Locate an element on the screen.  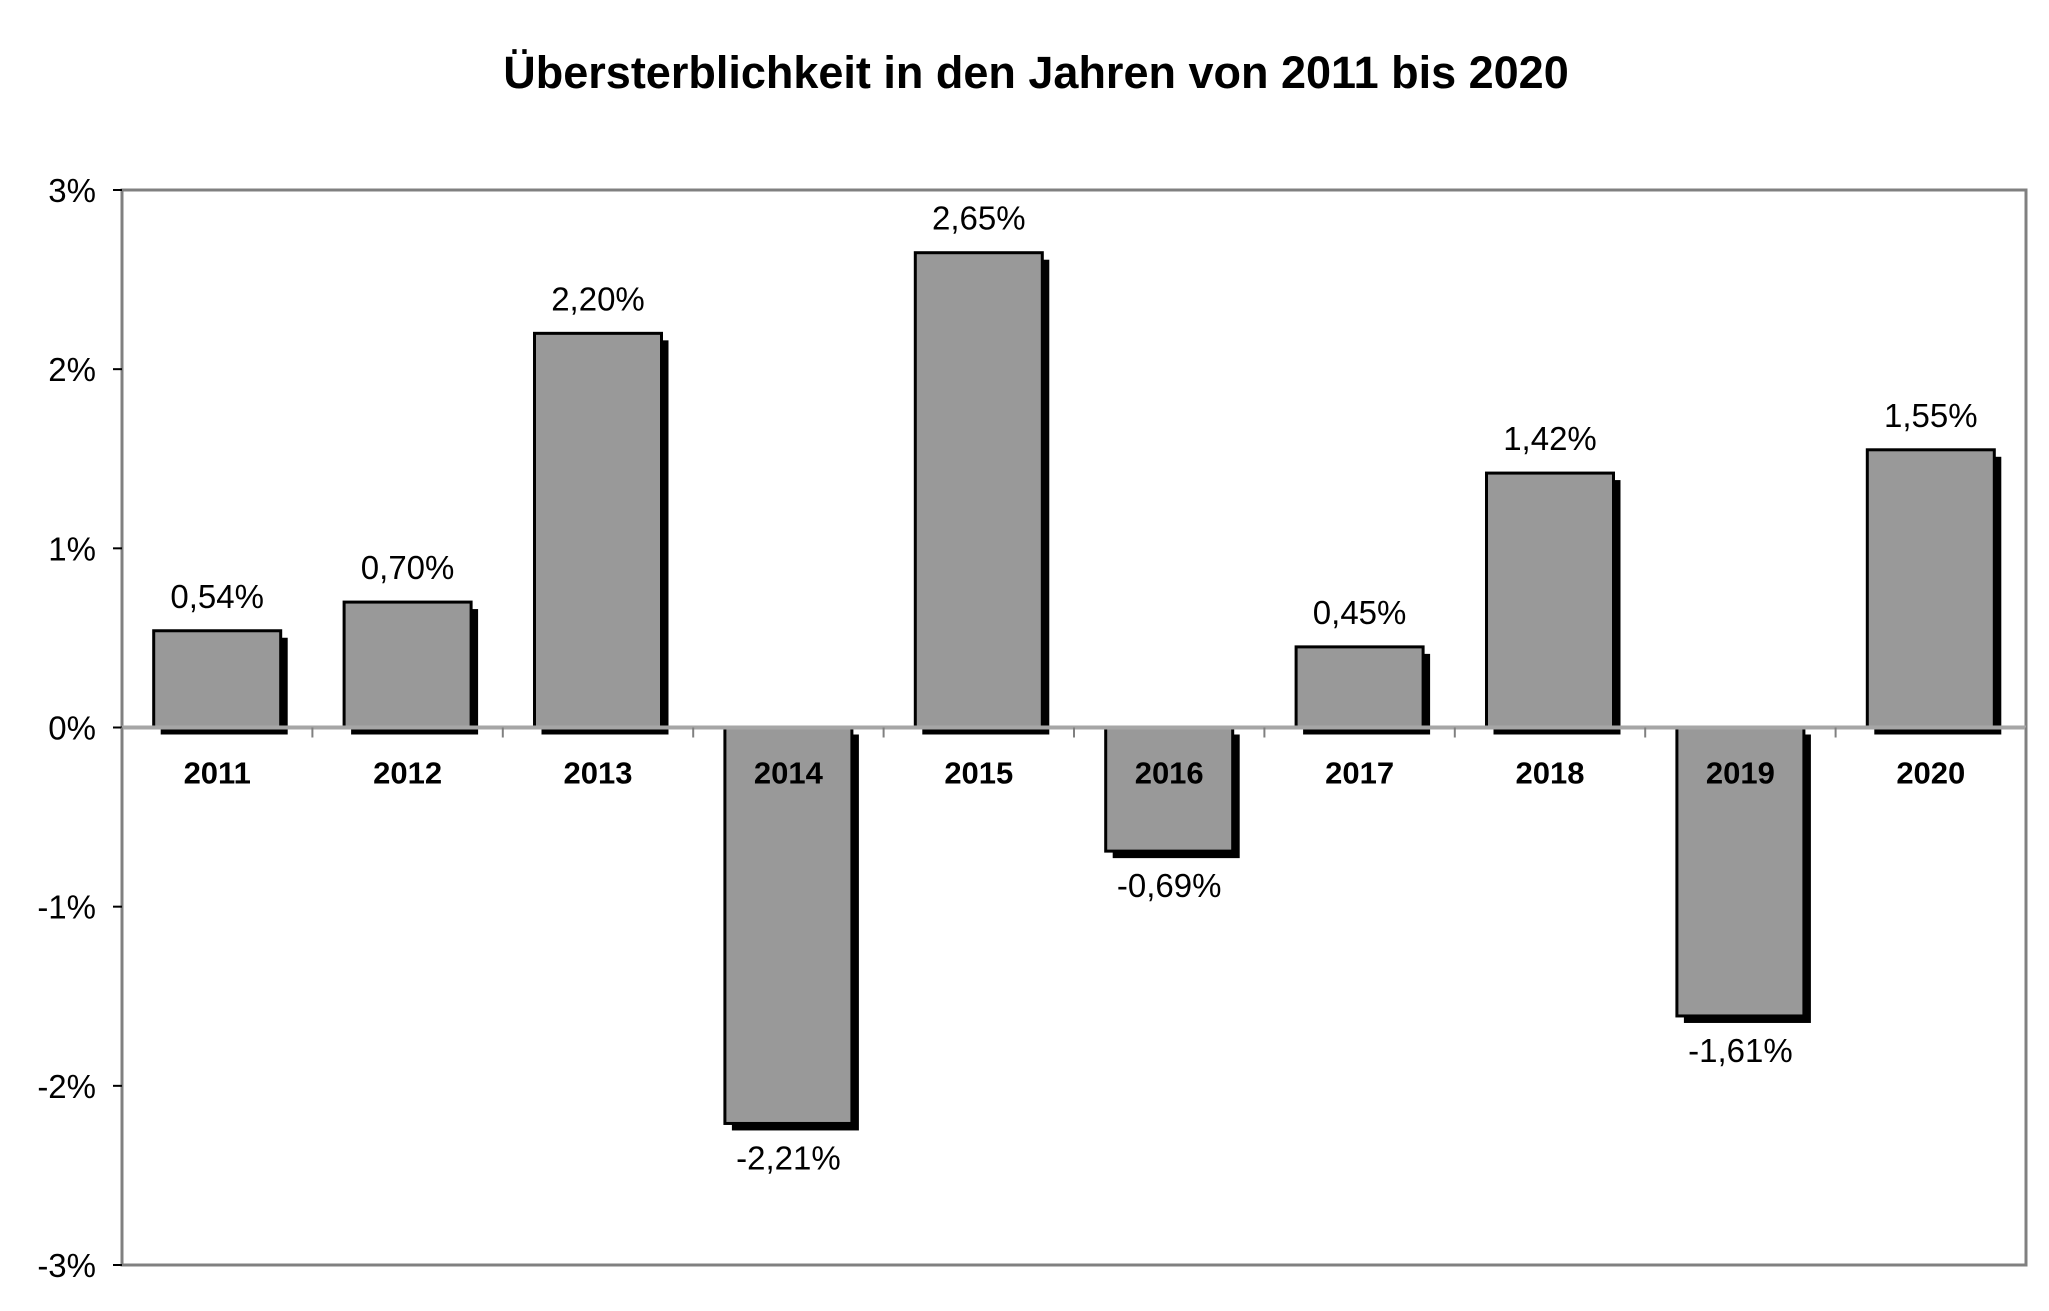
x-tick-label: 2012 is located at coordinates (407, 773).